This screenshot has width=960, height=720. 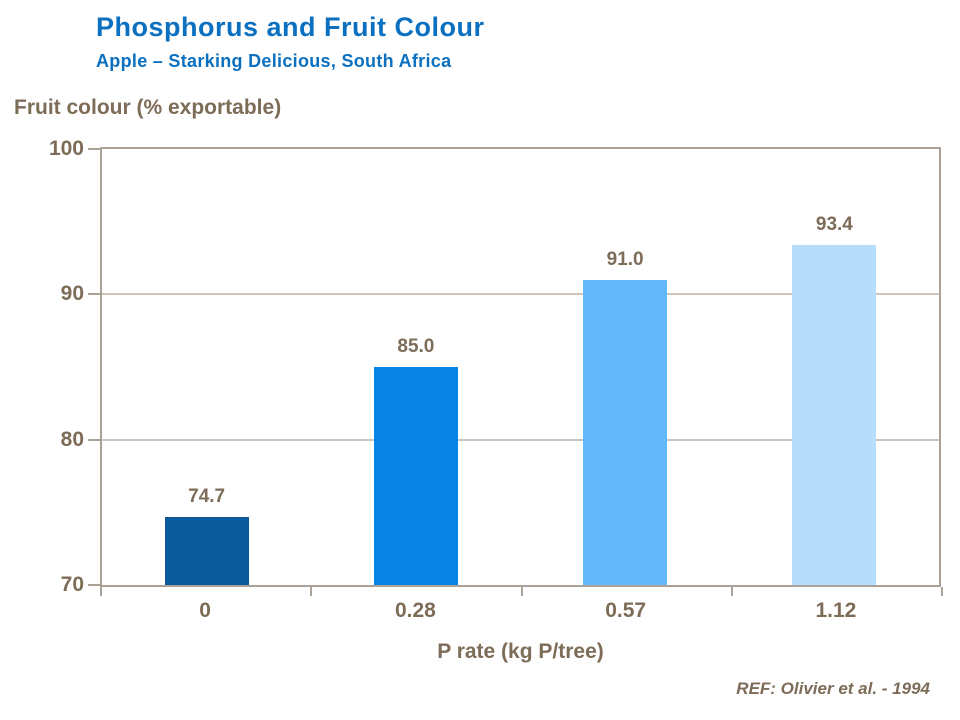 What do you see at coordinates (274, 61) in the screenshot?
I see `chart-subtitle: Apple – Starking Delicious, South Africa` at bounding box center [274, 61].